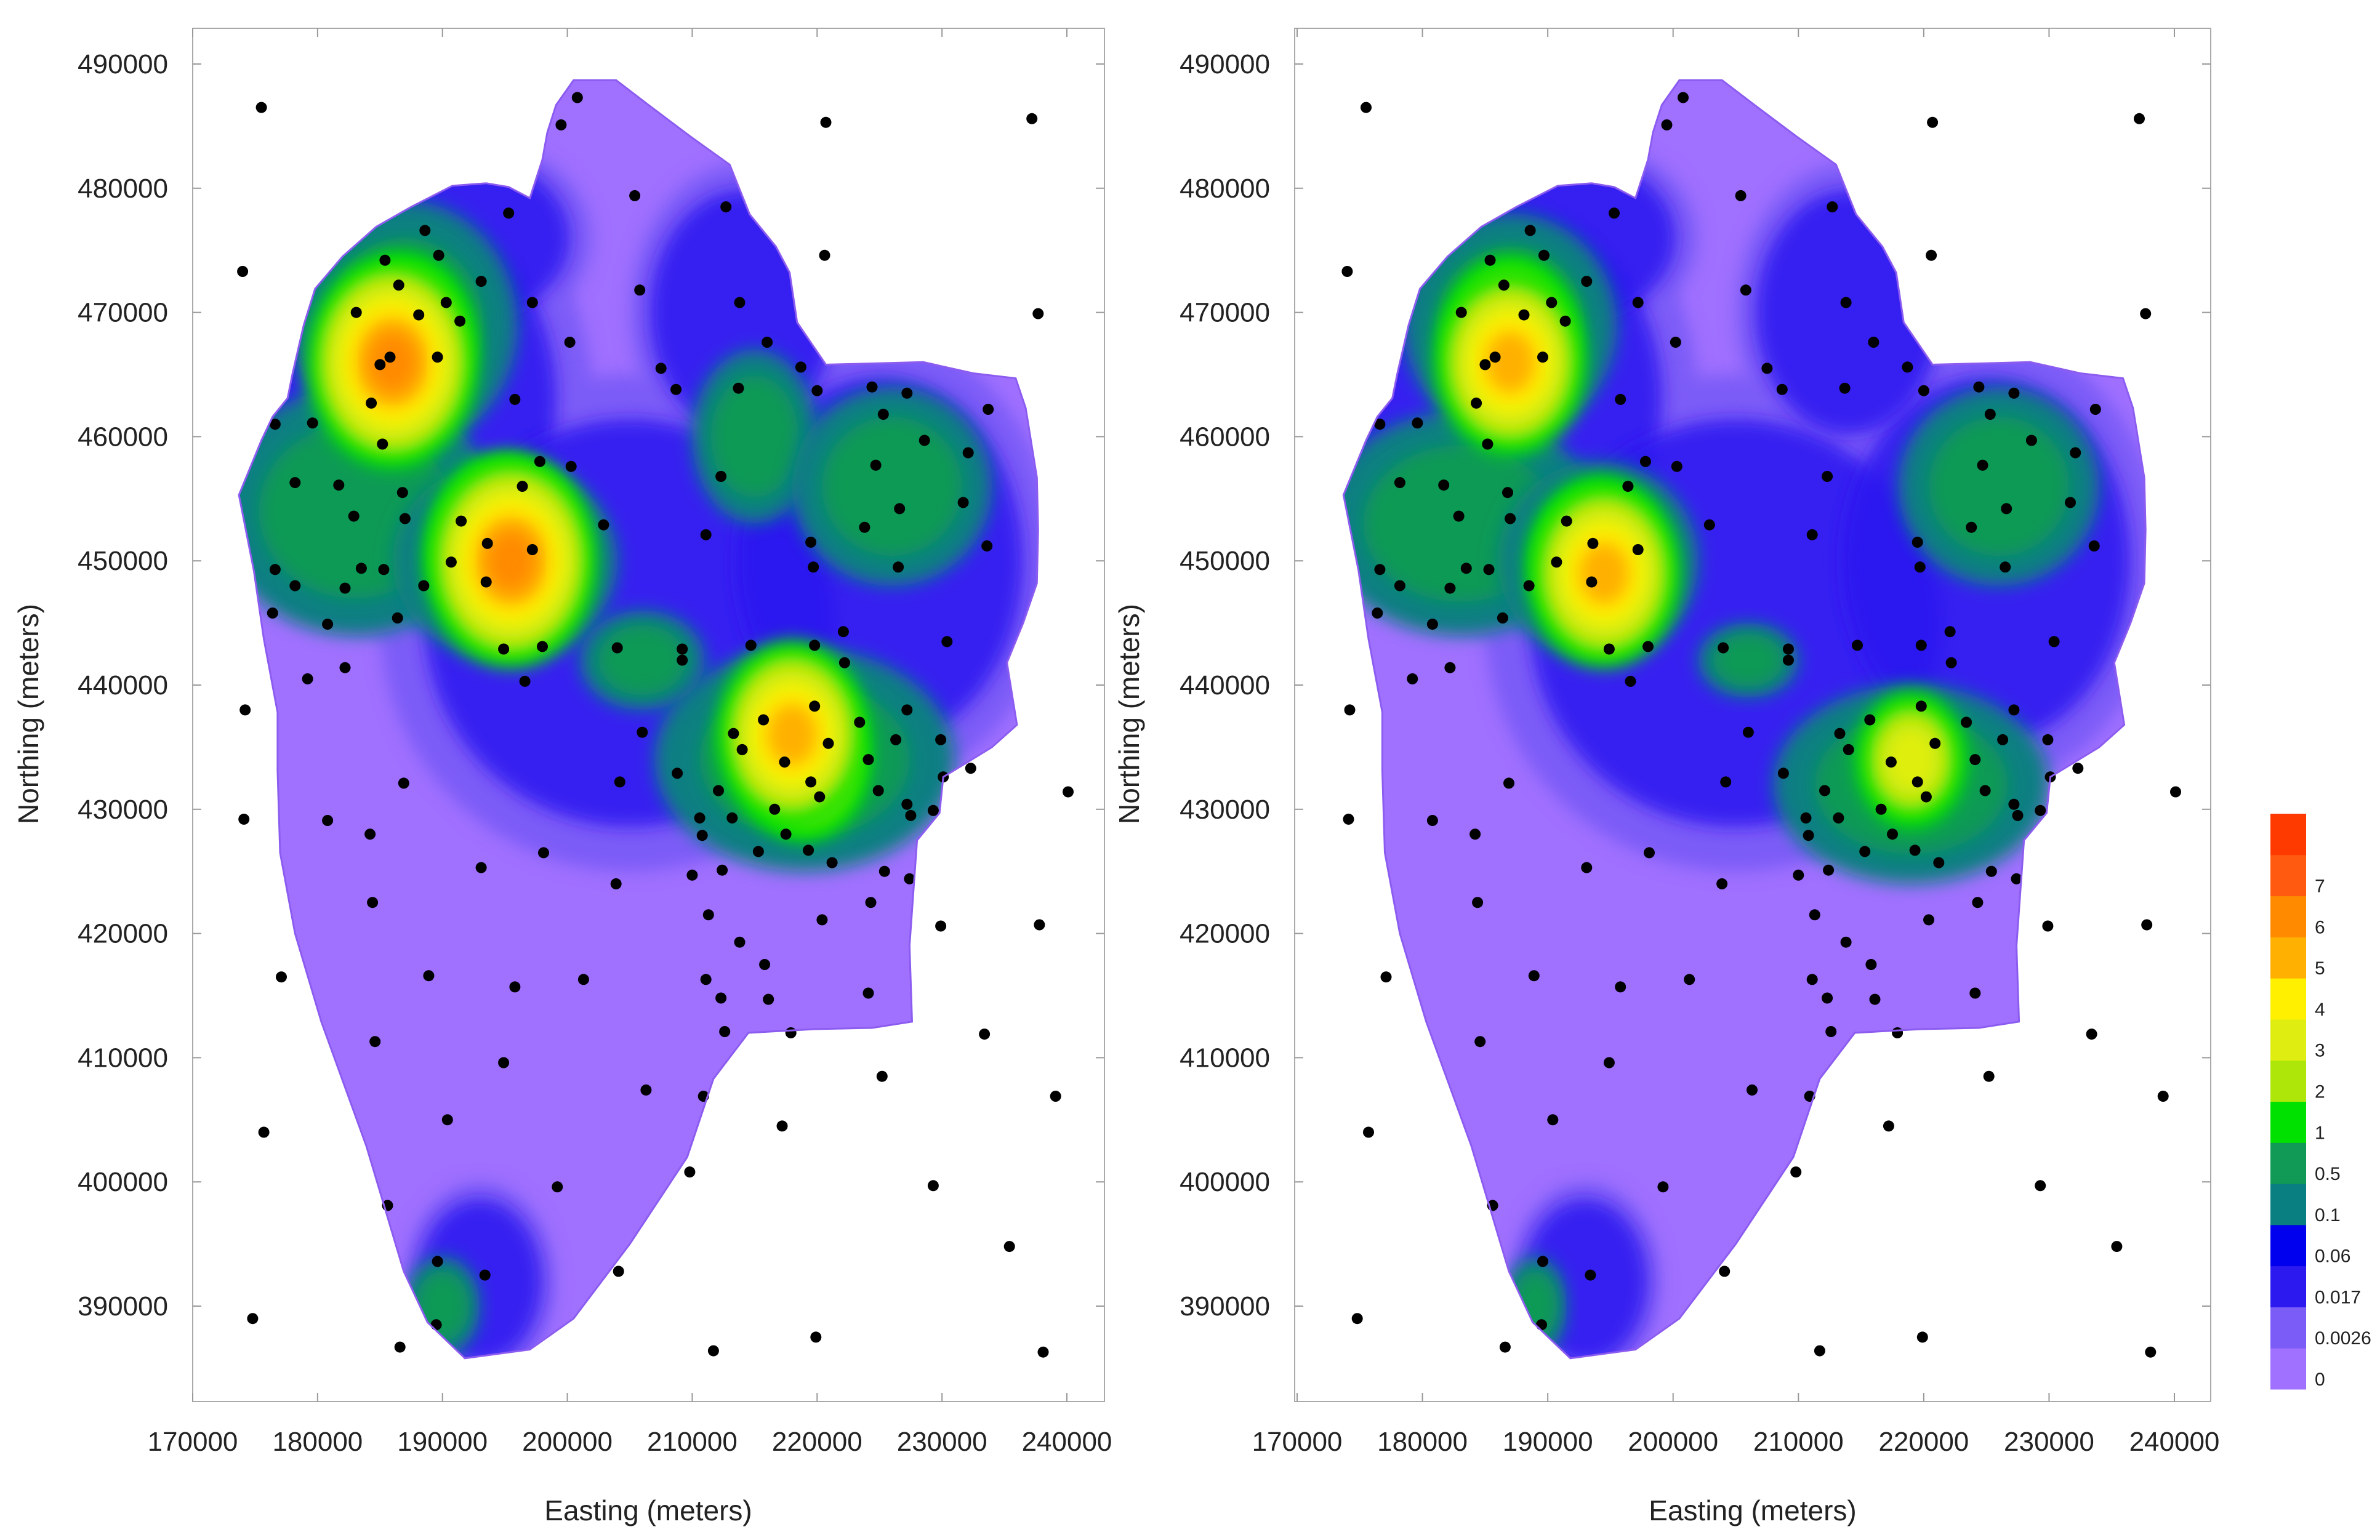  What do you see at coordinates (1225, 561) in the screenshot?
I see `y-tick-label: 450000` at bounding box center [1225, 561].